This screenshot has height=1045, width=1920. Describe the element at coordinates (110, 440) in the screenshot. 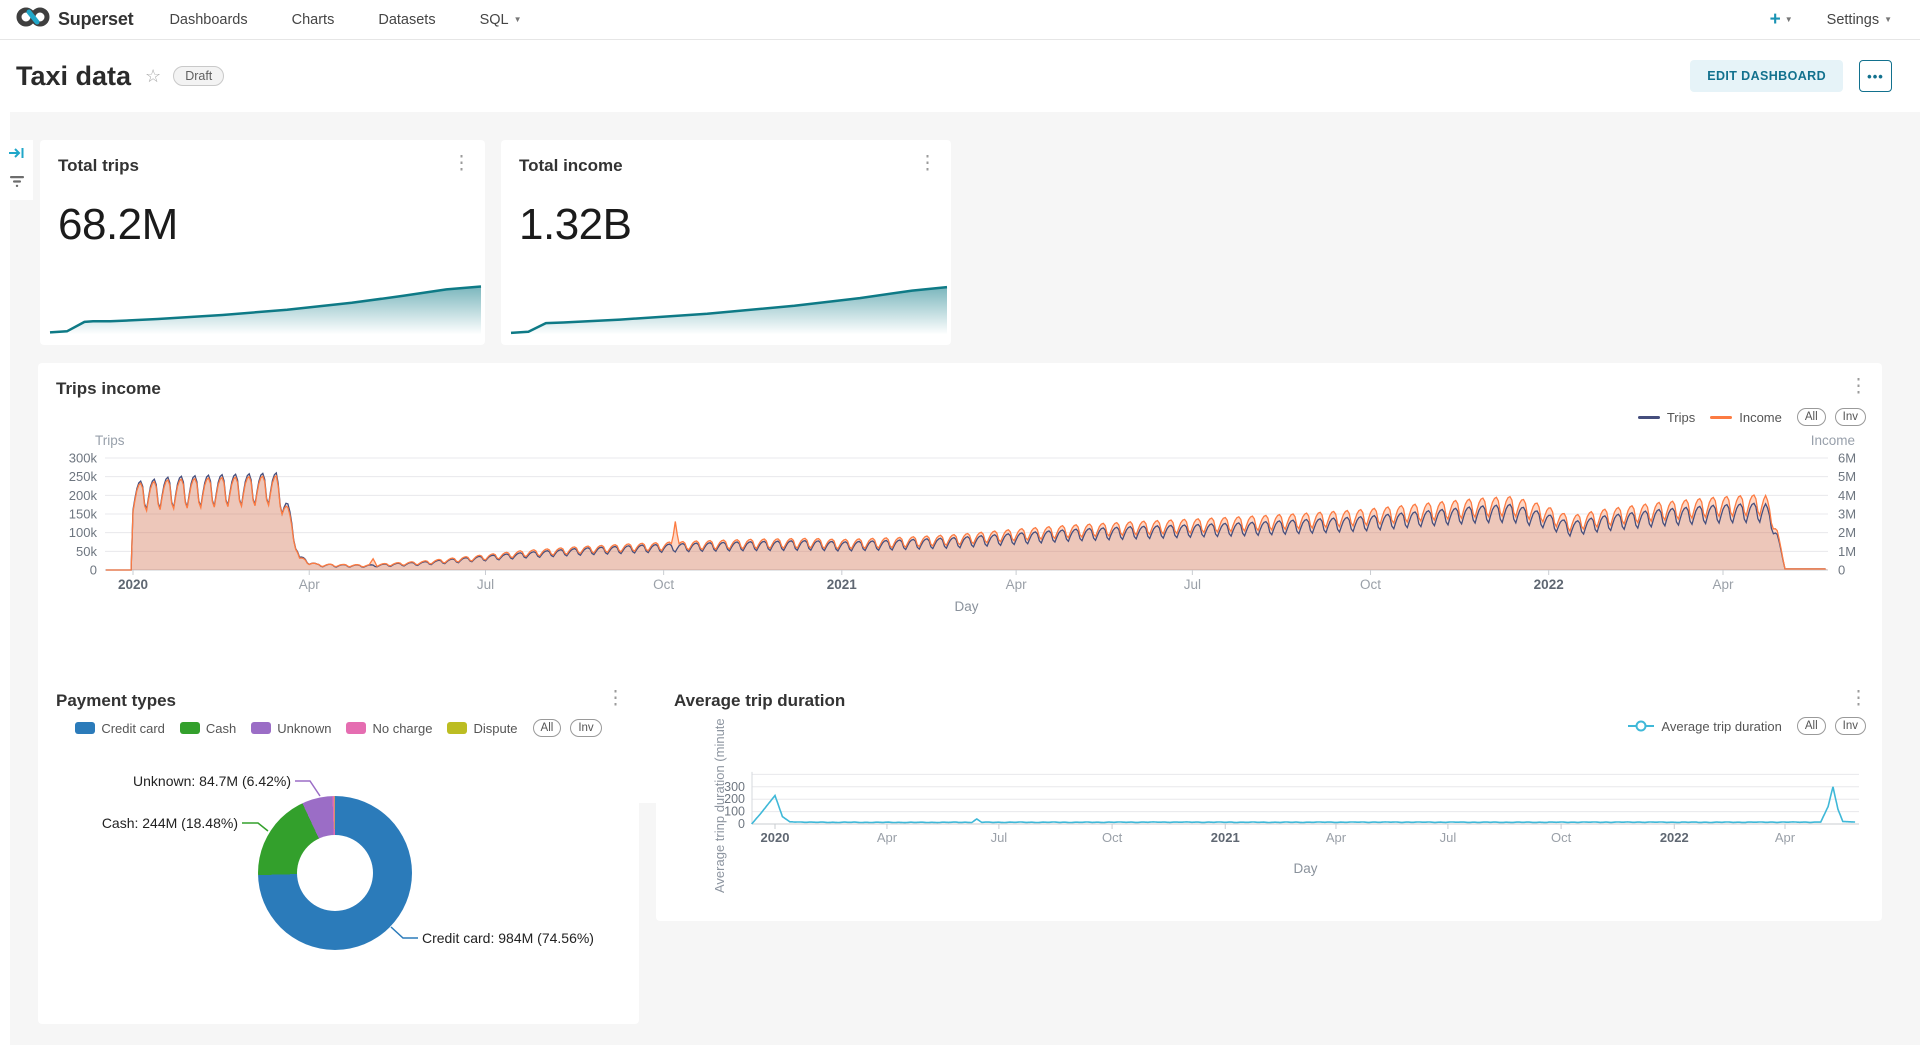

I see `left-axis-name: Trips` at that location.